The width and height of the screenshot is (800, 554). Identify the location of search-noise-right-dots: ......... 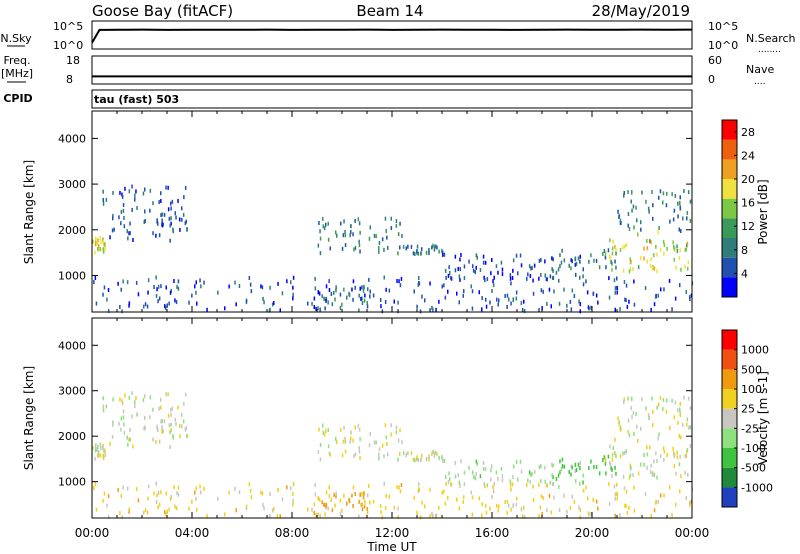
(769, 50).